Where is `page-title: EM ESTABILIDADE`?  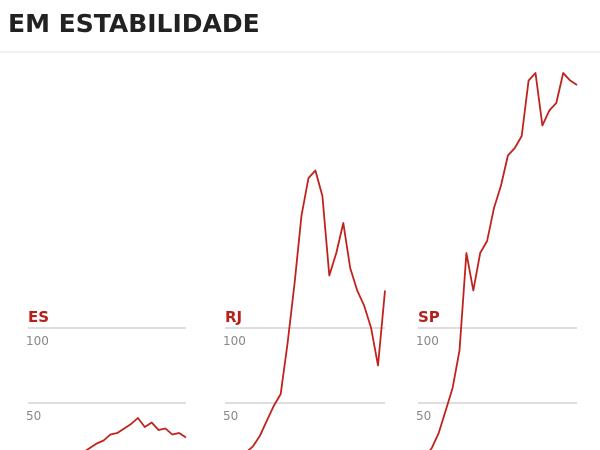 page-title: EM ESTABILIDADE is located at coordinates (134, 23).